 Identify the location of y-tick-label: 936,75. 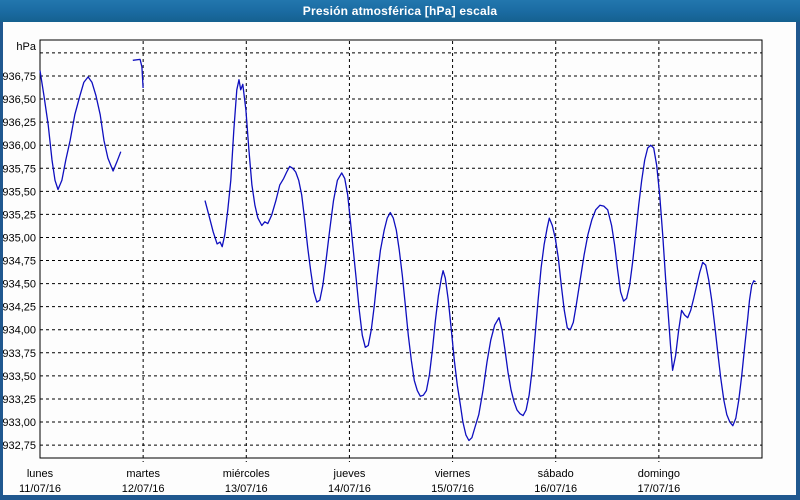
(19, 77).